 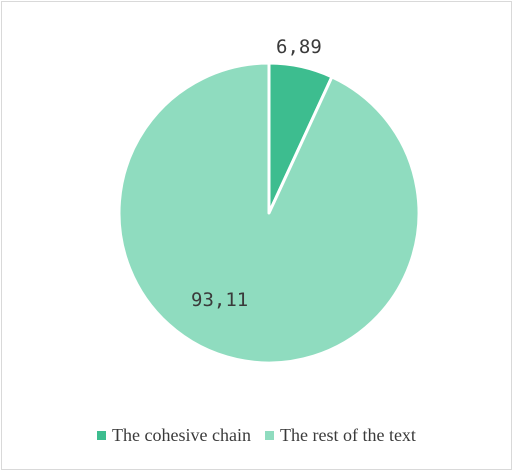 I want to click on legend: The cohesive chain The rest of the text, so click(x=256, y=435).